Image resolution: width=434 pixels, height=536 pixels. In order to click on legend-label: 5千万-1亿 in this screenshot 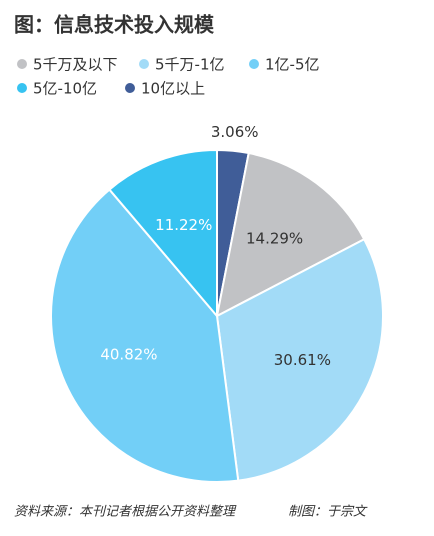, I will do `click(190, 65)`.